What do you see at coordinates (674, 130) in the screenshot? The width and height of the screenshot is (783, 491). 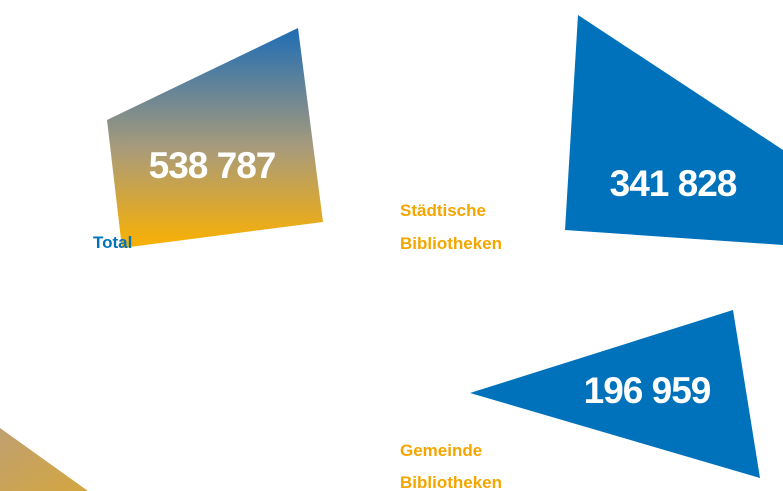 I see `staedtische-shape` at bounding box center [674, 130].